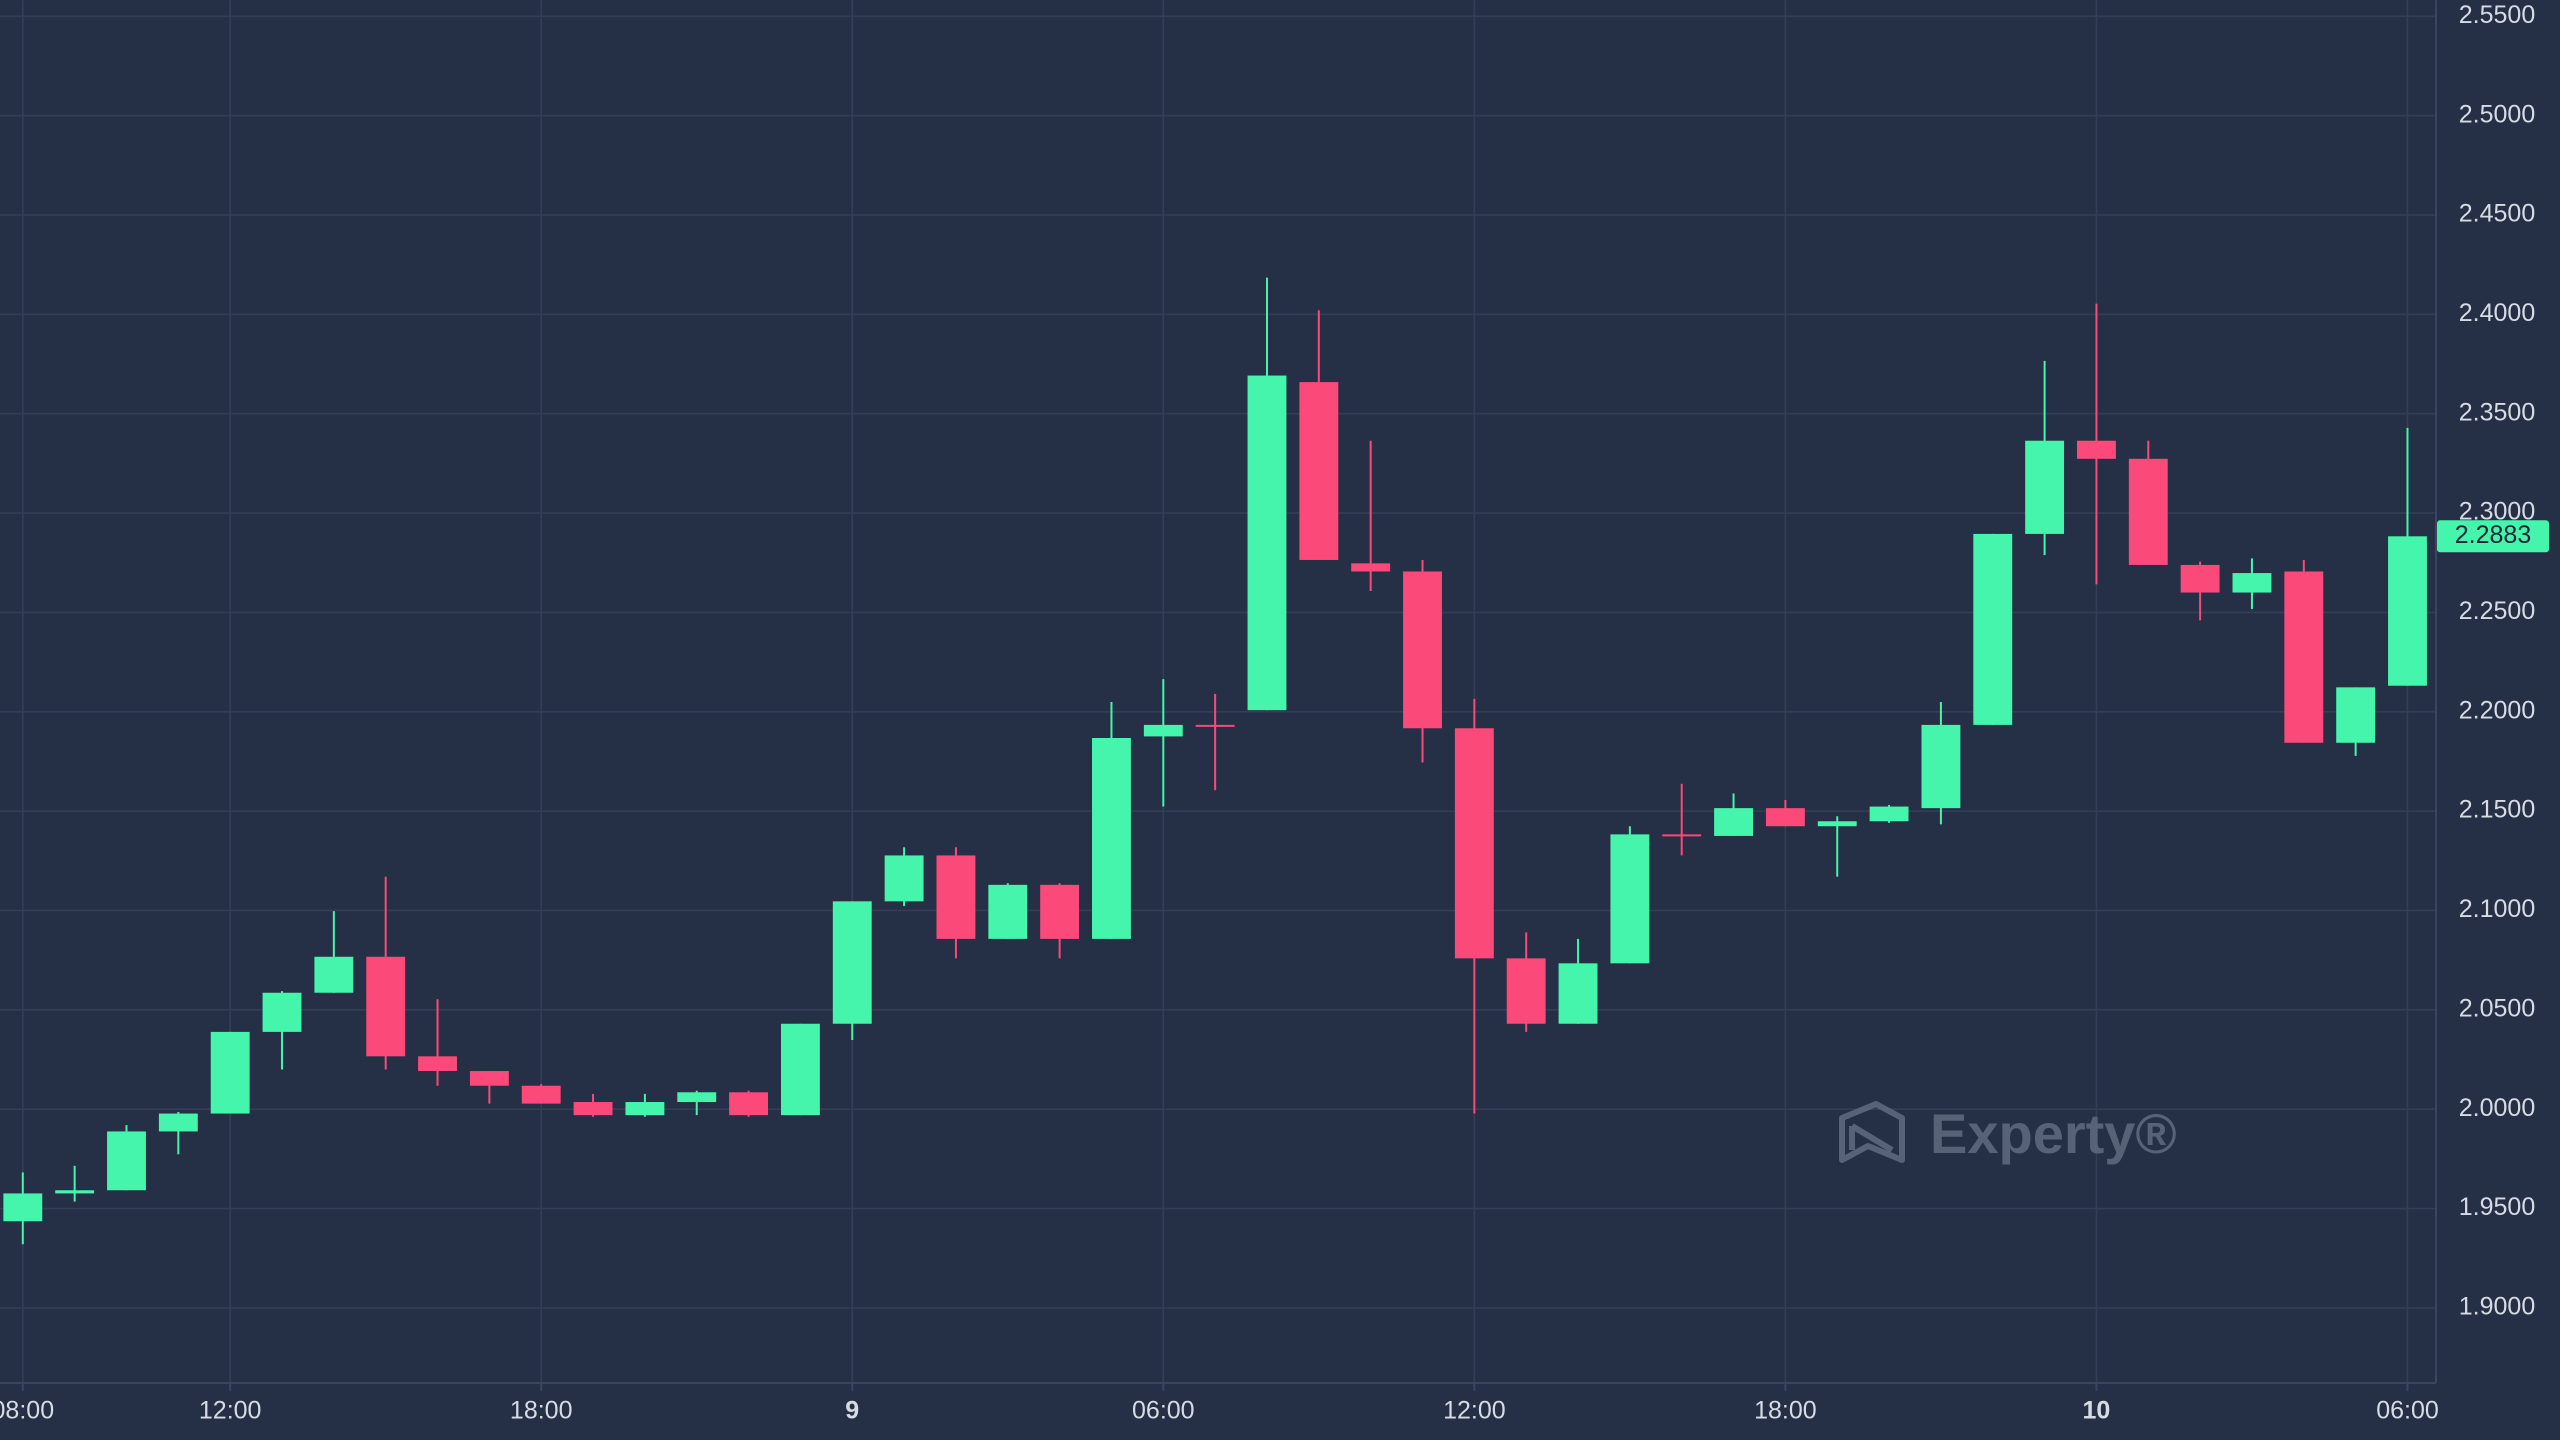  Describe the element at coordinates (2497, 611) in the screenshot. I see `y-tick-label: 2.2500` at that location.